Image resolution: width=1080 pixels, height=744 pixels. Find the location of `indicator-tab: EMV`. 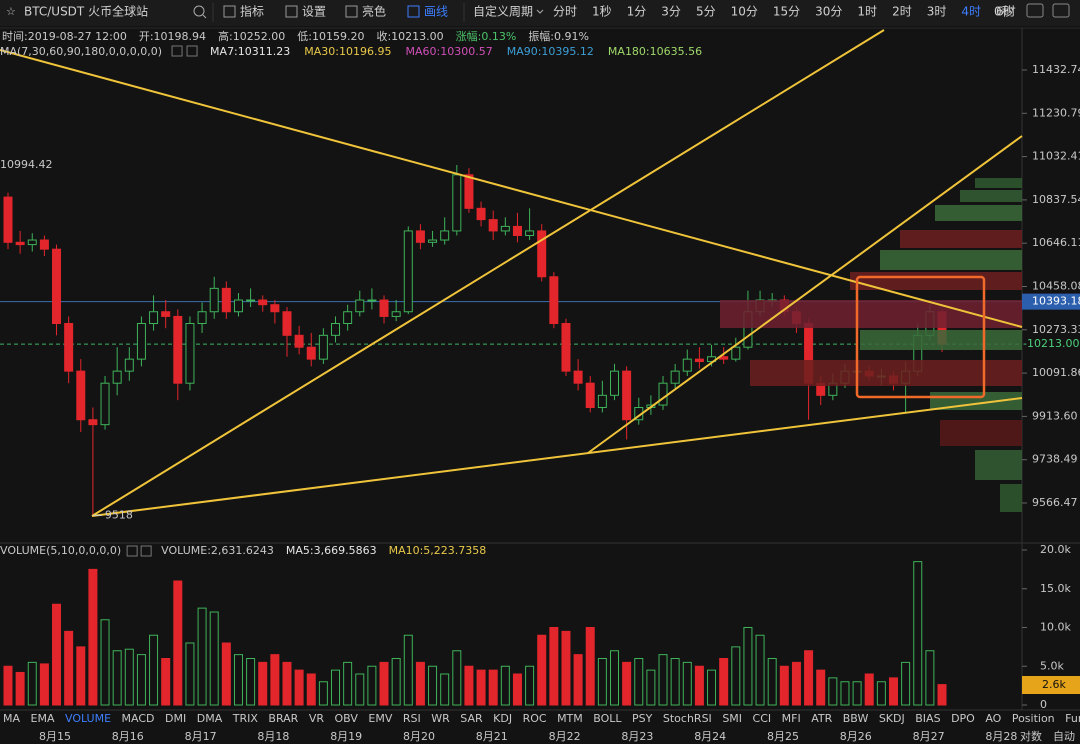

indicator-tab: EMV is located at coordinates (380, 718).